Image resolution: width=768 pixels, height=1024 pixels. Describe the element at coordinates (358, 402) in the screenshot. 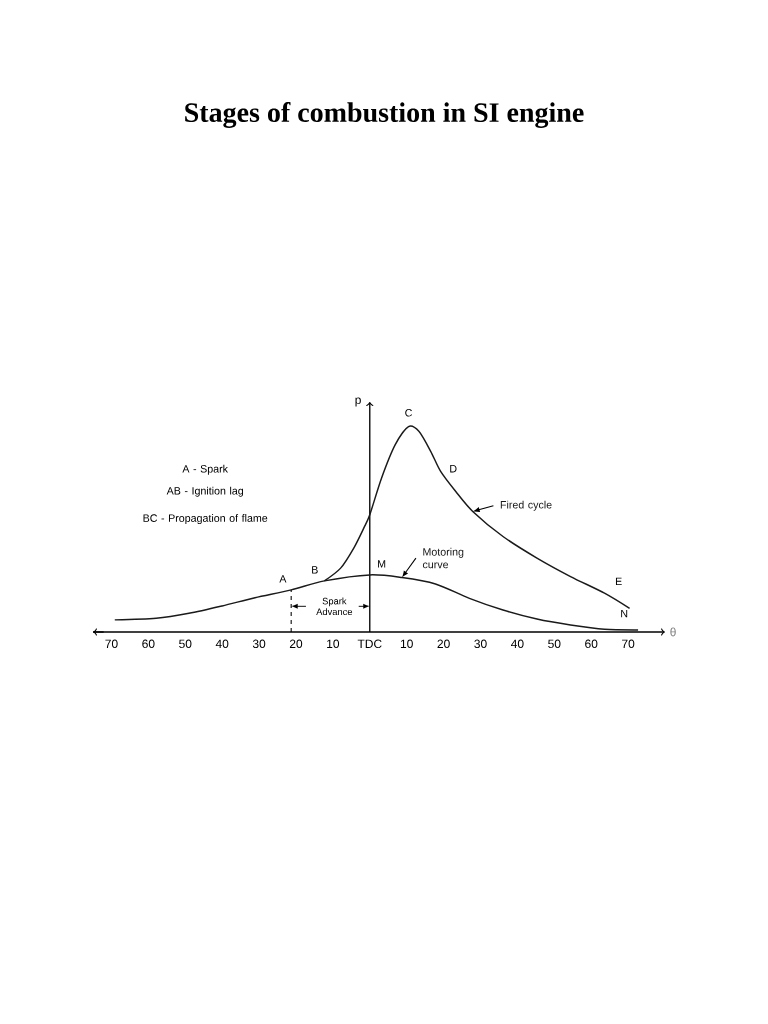

I see `y-axis-title: p` at that location.